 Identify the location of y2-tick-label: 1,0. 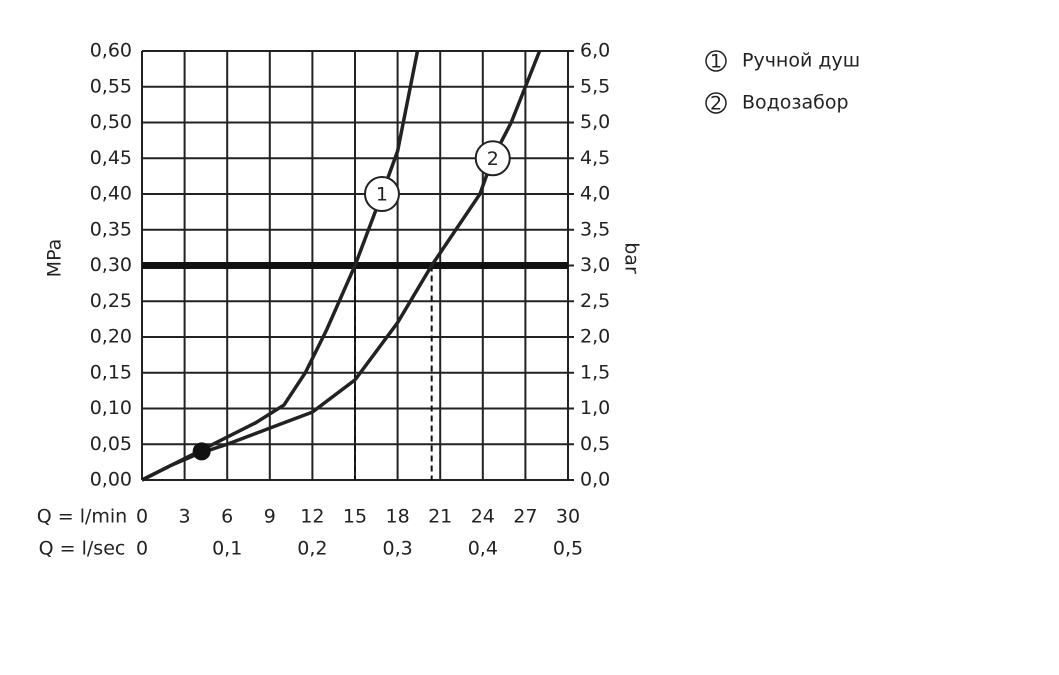
(595, 408).